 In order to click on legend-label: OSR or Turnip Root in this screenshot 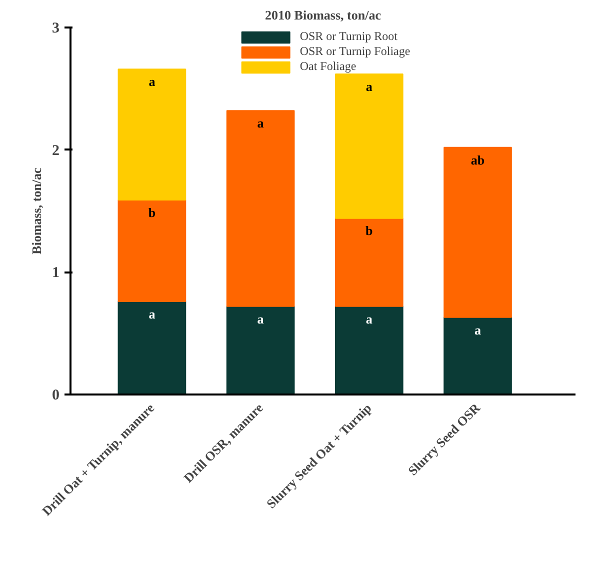, I will do `click(349, 36)`.